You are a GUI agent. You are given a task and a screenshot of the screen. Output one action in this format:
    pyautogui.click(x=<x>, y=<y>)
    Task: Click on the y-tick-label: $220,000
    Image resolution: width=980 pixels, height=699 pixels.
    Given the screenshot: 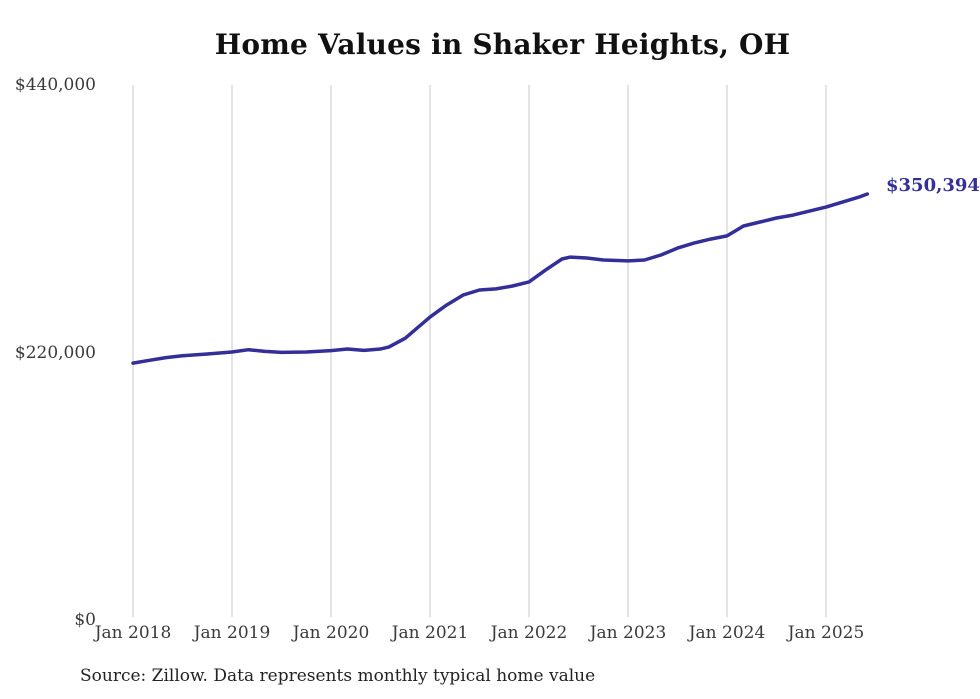 What is the action you would take?
    pyautogui.click(x=55, y=352)
    